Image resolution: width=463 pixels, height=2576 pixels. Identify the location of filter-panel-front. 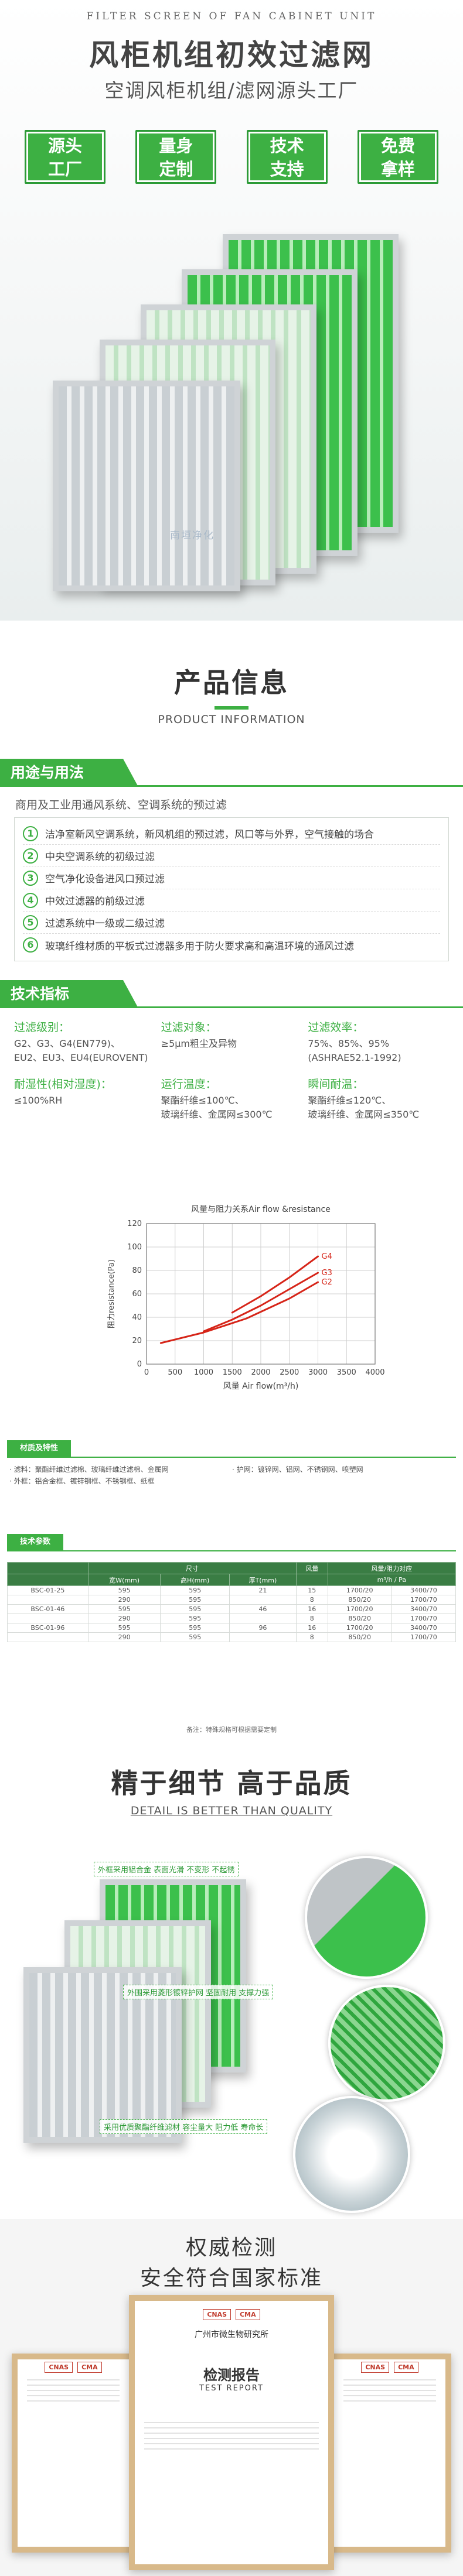
(146, 486).